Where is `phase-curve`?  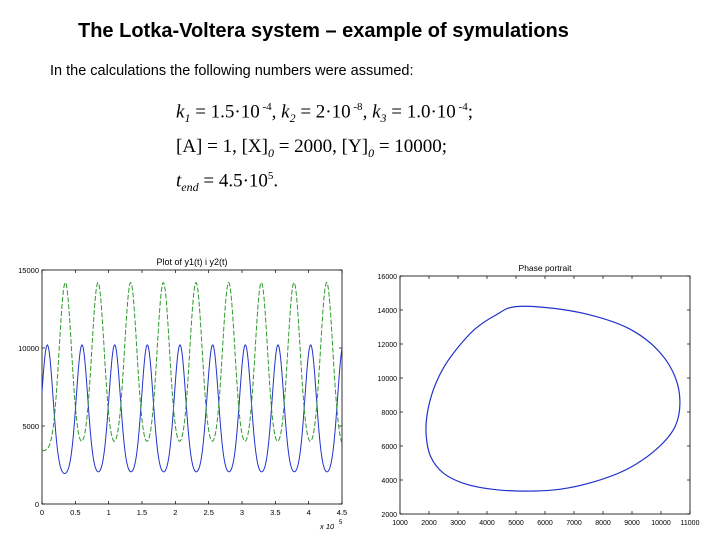
phase-curve is located at coordinates (553, 398).